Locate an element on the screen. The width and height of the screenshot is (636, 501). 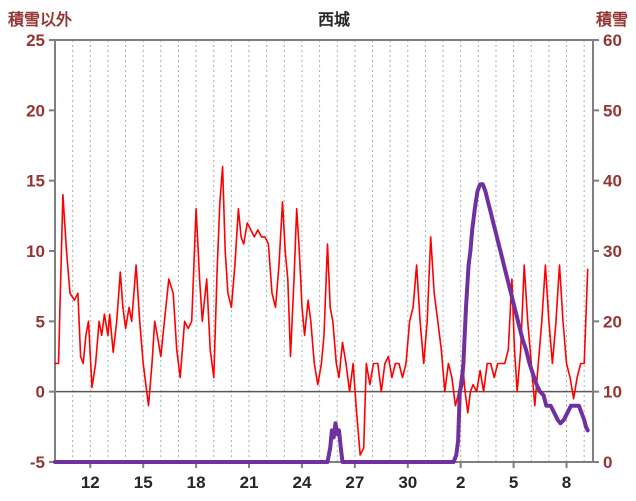
left-axis-tick-label: 0 is located at coordinates (40, 392).